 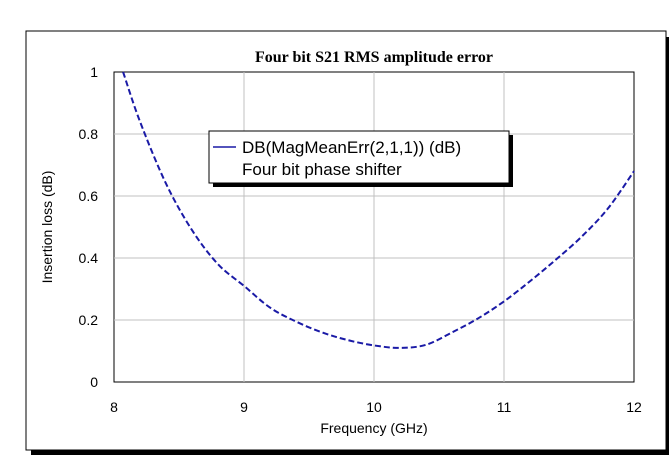 I want to click on y-axis-label: Insertion loss (dB), so click(x=47, y=227).